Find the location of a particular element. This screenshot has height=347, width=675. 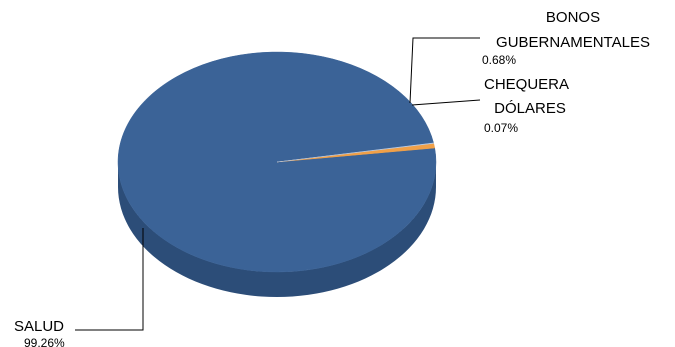

slice-value-salud: 99.26% is located at coordinates (44, 341).